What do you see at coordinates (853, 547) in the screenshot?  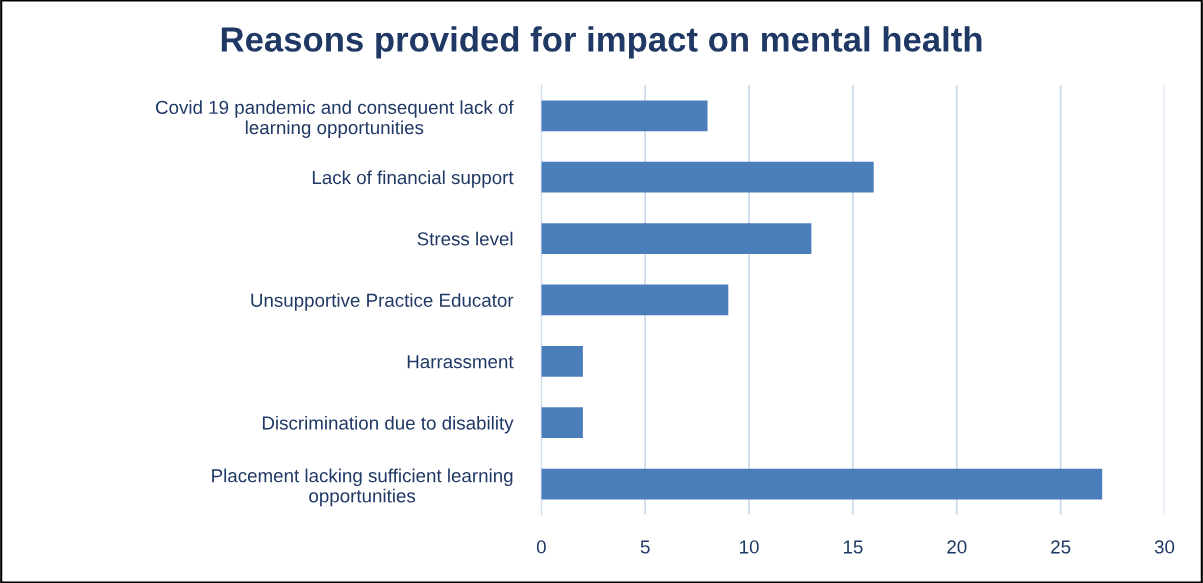 I see `x-tick-label: 15` at bounding box center [853, 547].